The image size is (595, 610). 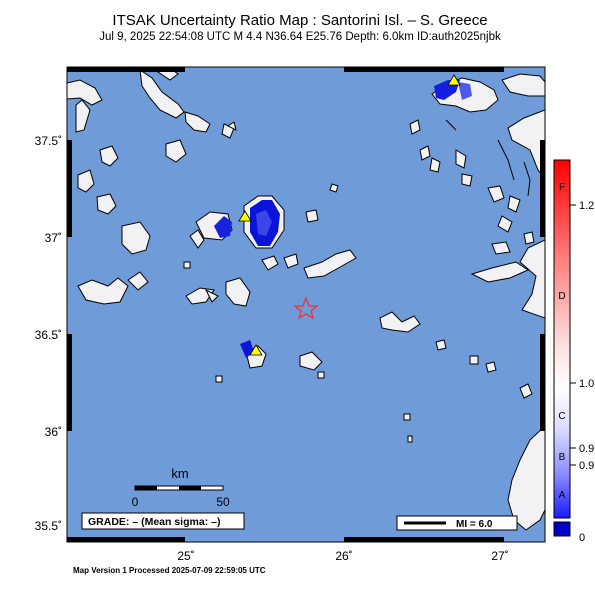 I want to click on mi-legend: MI = 6.0, so click(x=457, y=523).